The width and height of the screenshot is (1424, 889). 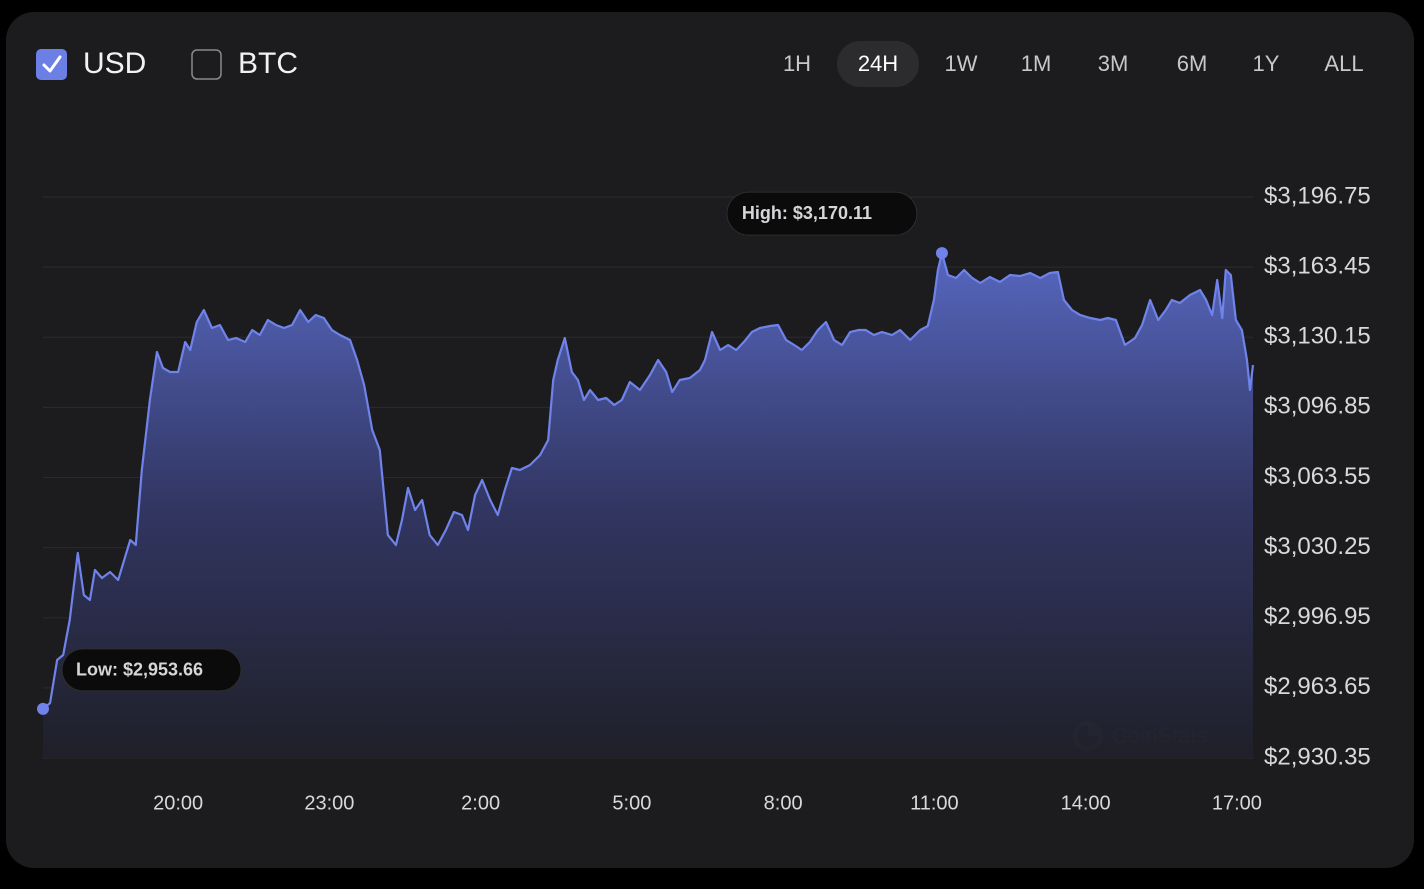 What do you see at coordinates (1317, 336) in the screenshot?
I see `y-tick-label: $3,130.15` at bounding box center [1317, 336].